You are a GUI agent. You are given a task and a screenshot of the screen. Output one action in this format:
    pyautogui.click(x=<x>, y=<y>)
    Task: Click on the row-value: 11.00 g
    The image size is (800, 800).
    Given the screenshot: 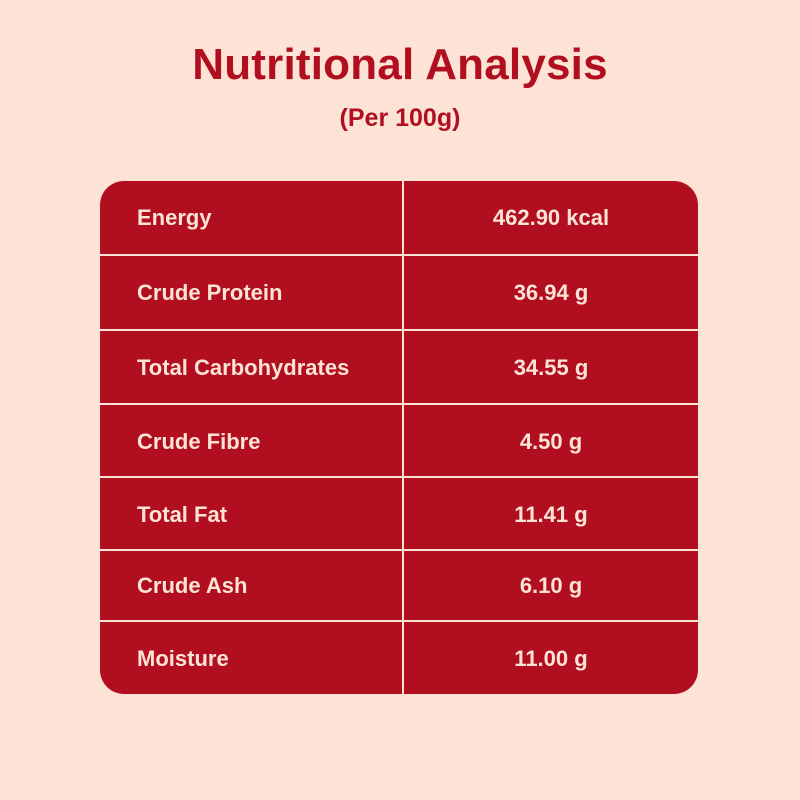 What is the action you would take?
    pyautogui.click(x=551, y=658)
    